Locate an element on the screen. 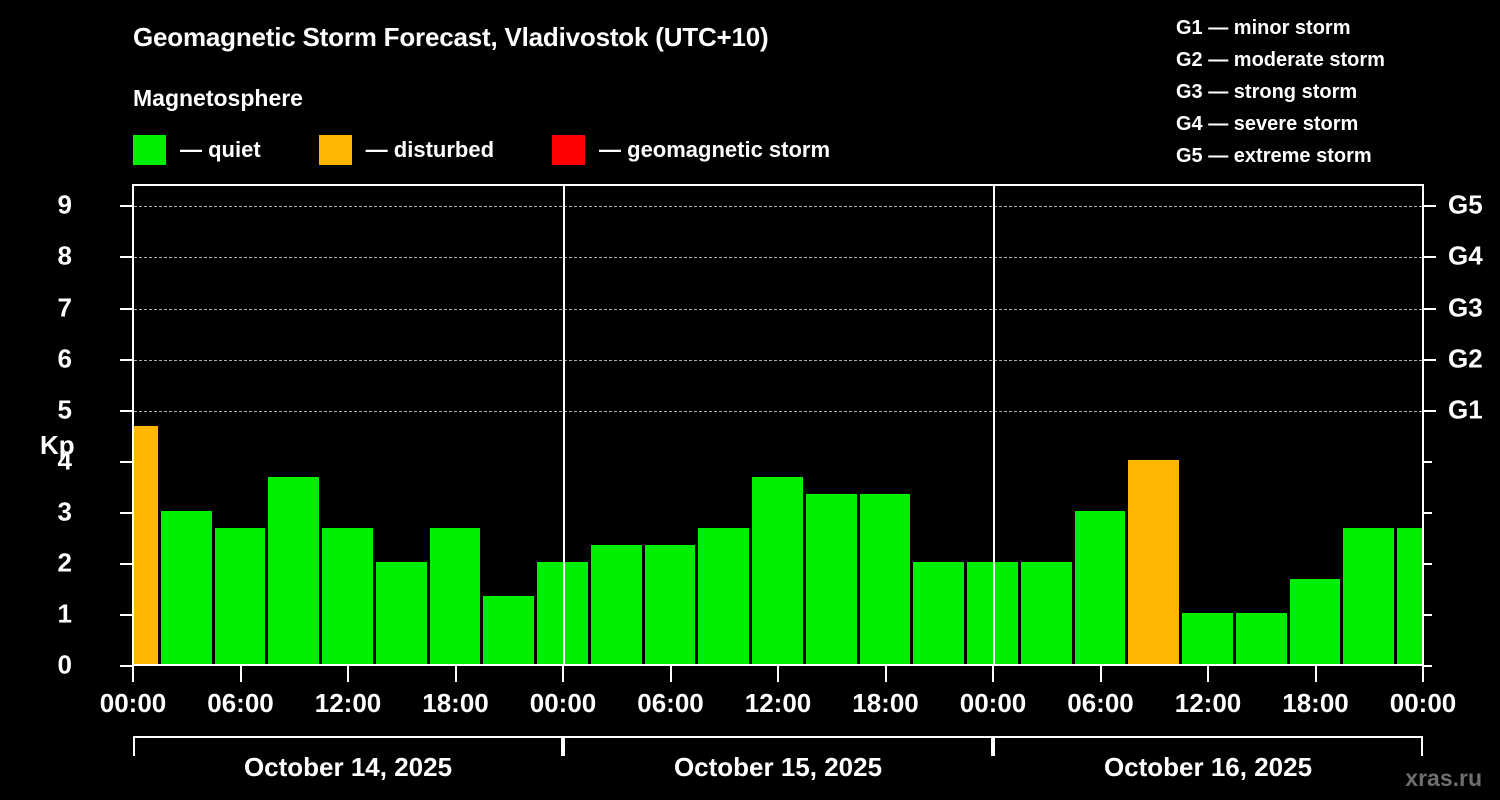 The width and height of the screenshot is (1500, 800). g-tick-mark-G3 is located at coordinates (1430, 308).